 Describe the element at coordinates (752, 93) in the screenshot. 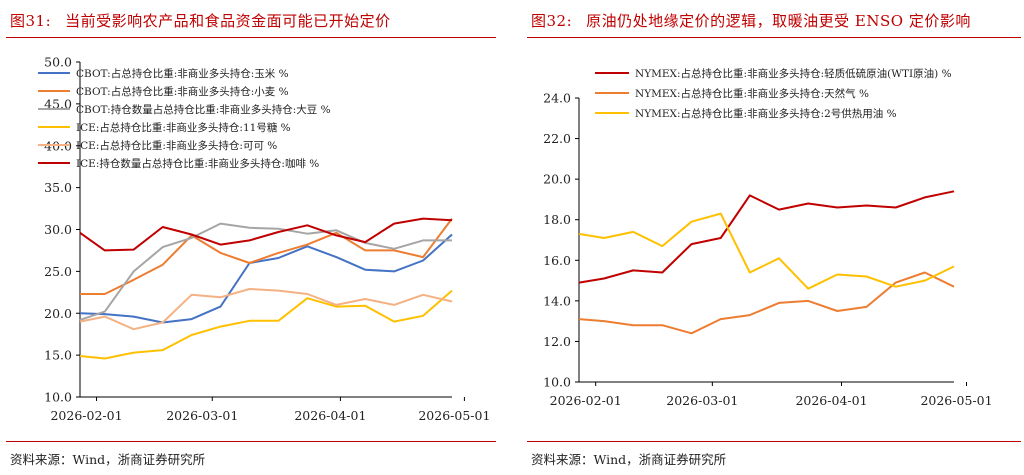

I see `legend-label: NYMEX:占总持仓比重:非商业多头持仓:天然气 %` at that location.